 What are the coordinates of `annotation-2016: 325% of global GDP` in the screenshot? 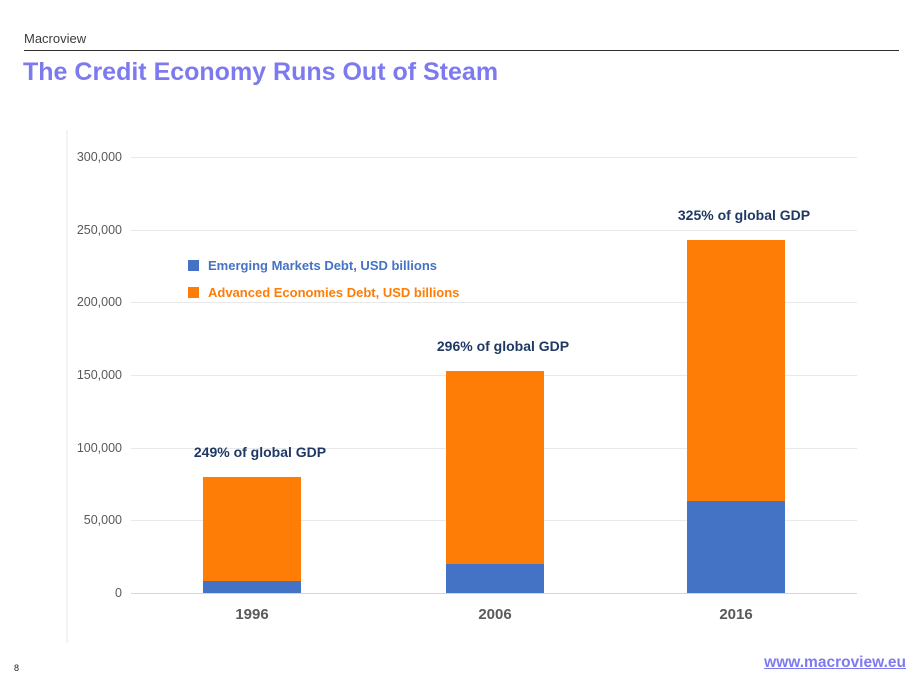 It's located at (744, 214).